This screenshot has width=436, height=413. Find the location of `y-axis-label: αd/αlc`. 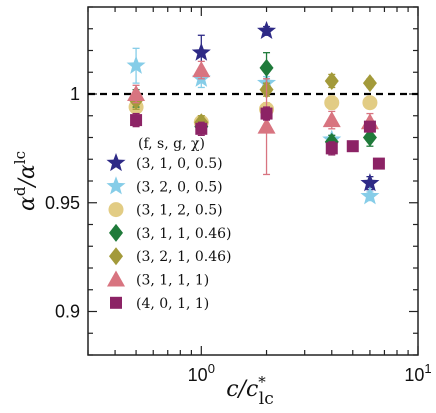

y-axis-label: αd/αlc is located at coordinates (25, 181).